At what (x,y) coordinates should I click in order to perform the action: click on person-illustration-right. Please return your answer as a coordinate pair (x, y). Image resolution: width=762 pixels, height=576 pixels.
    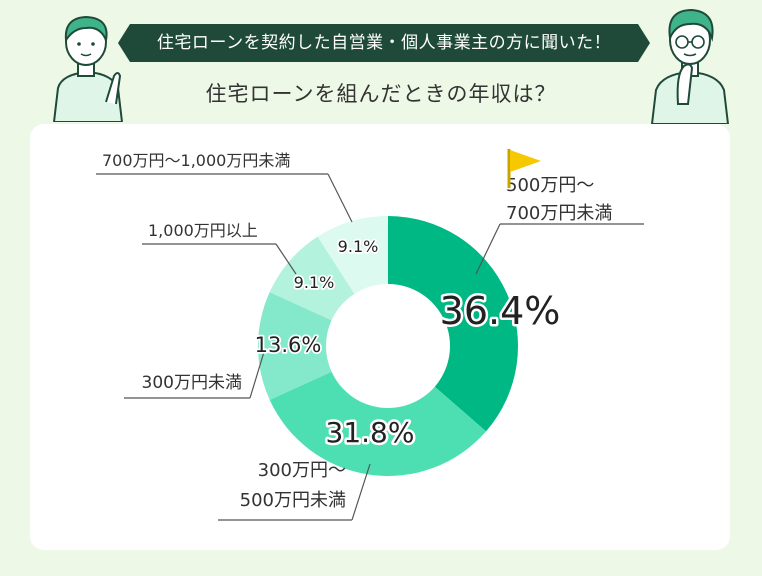
    Looking at the image, I should click on (691, 66).